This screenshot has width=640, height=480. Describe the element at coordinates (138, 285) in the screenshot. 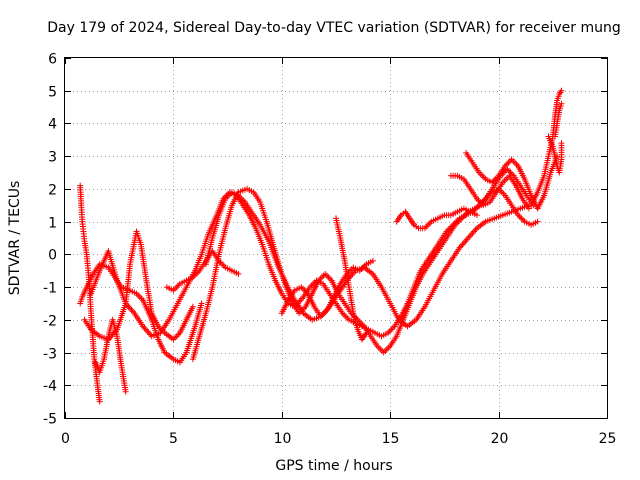

I see `series-track4` at that location.